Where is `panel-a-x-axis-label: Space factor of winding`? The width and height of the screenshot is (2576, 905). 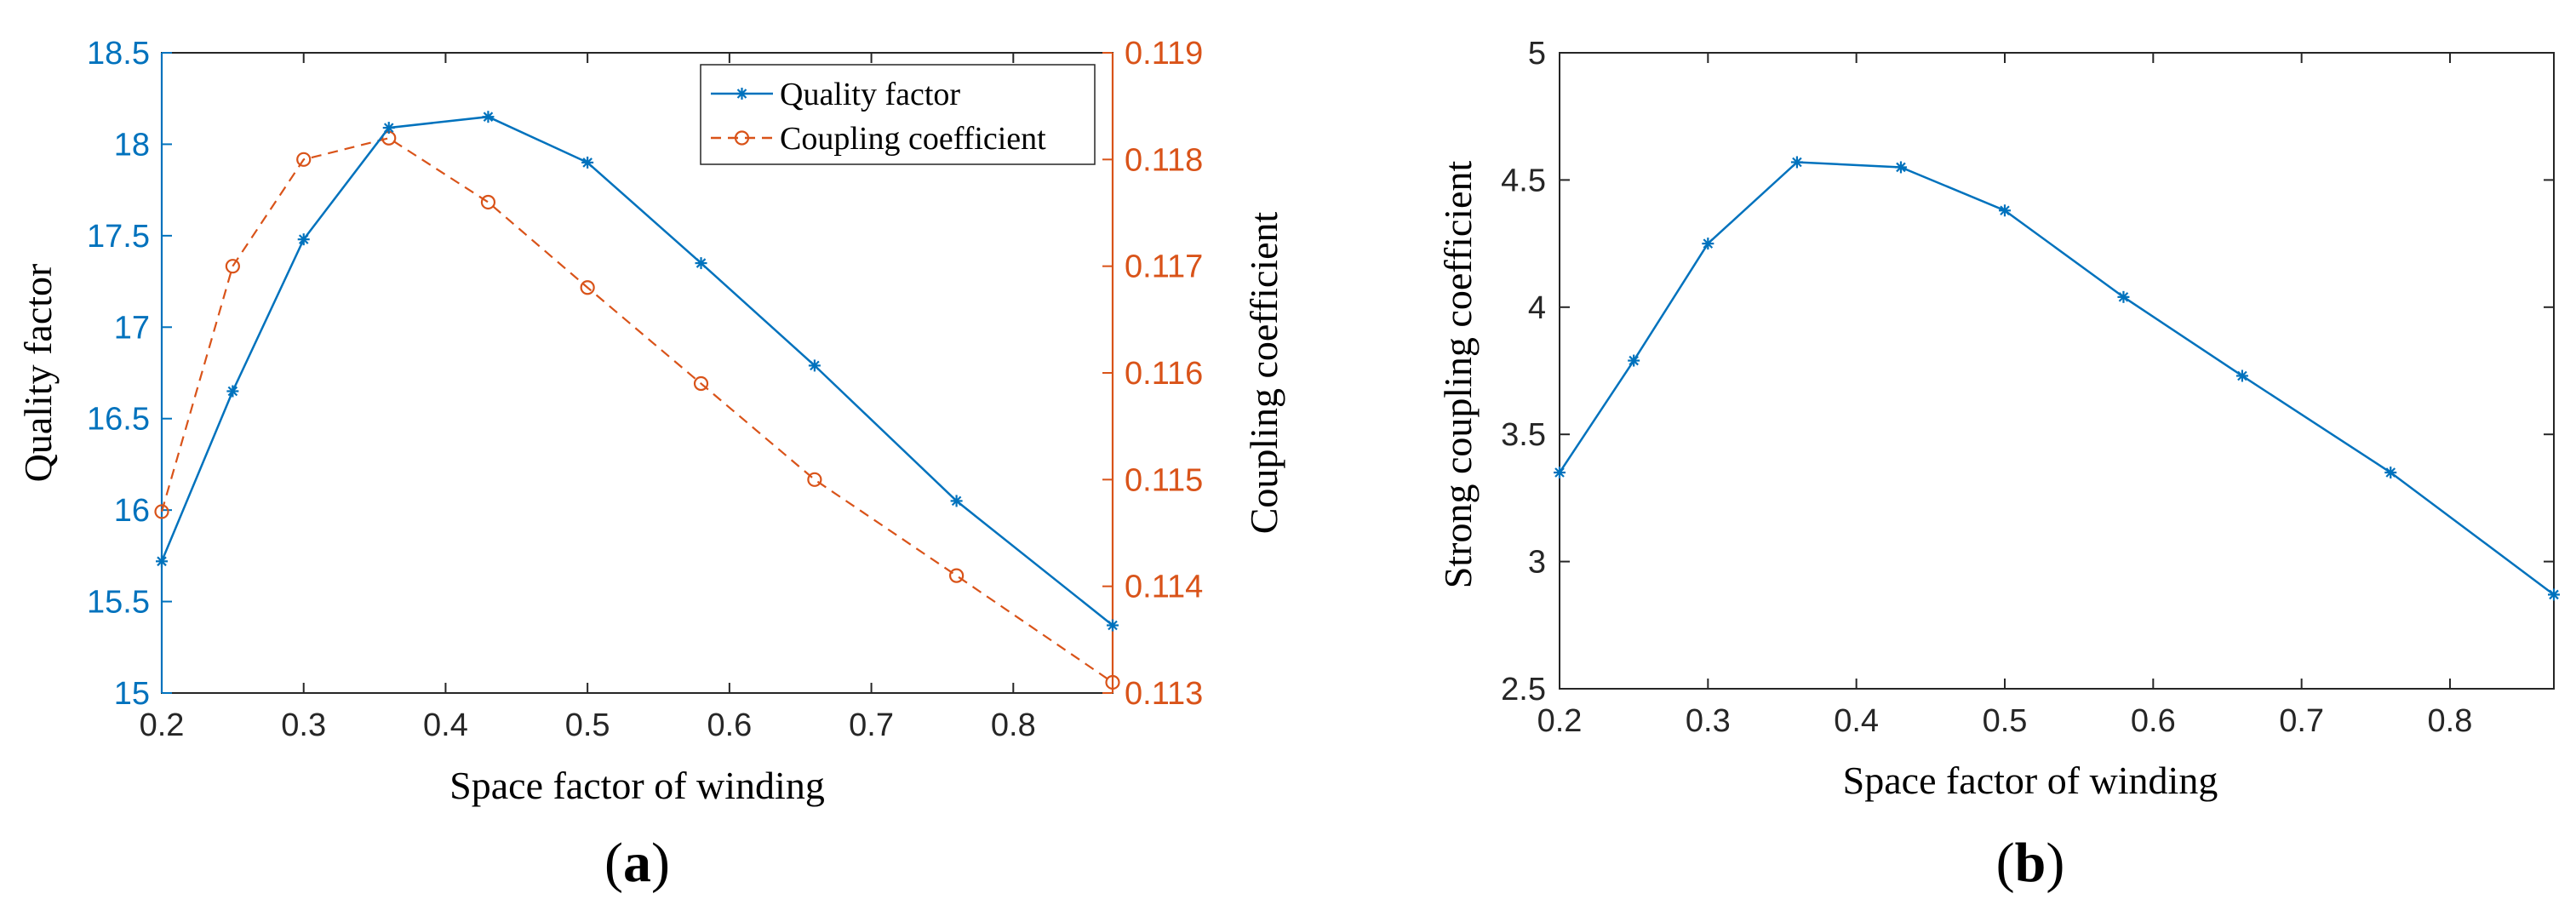 panel-a-x-axis-label: Space factor of winding is located at coordinates (637, 785).